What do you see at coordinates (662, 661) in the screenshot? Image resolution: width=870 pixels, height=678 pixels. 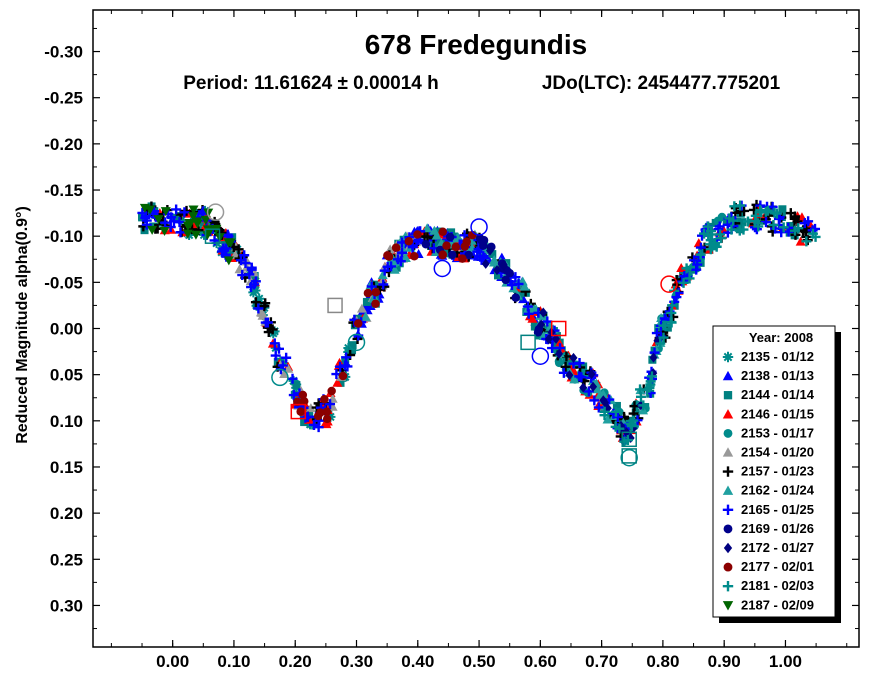 I see `x-tick-label: 0.80` at bounding box center [662, 661].